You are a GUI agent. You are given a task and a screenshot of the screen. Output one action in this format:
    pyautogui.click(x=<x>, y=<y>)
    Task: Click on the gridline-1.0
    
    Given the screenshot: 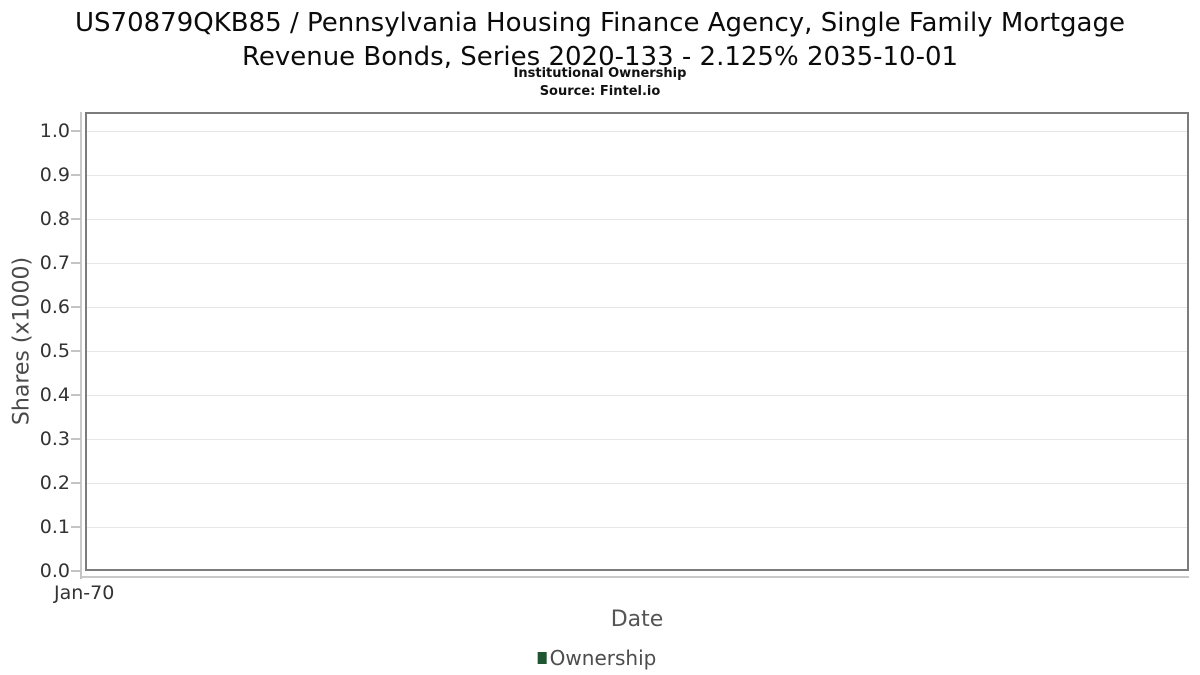 What is the action you would take?
    pyautogui.click(x=637, y=131)
    